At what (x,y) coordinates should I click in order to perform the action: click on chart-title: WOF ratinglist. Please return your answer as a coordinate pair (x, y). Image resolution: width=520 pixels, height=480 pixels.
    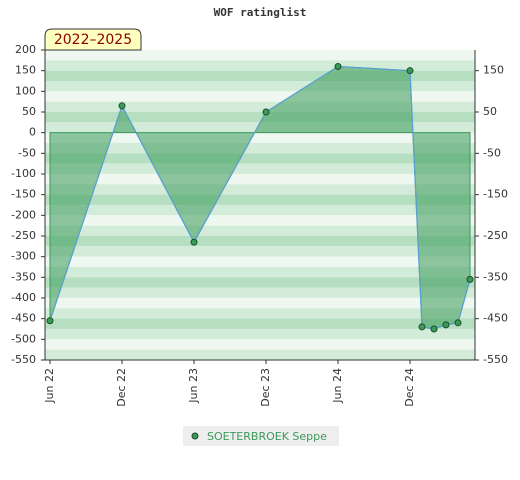
    Looking at the image, I should click on (260, 12).